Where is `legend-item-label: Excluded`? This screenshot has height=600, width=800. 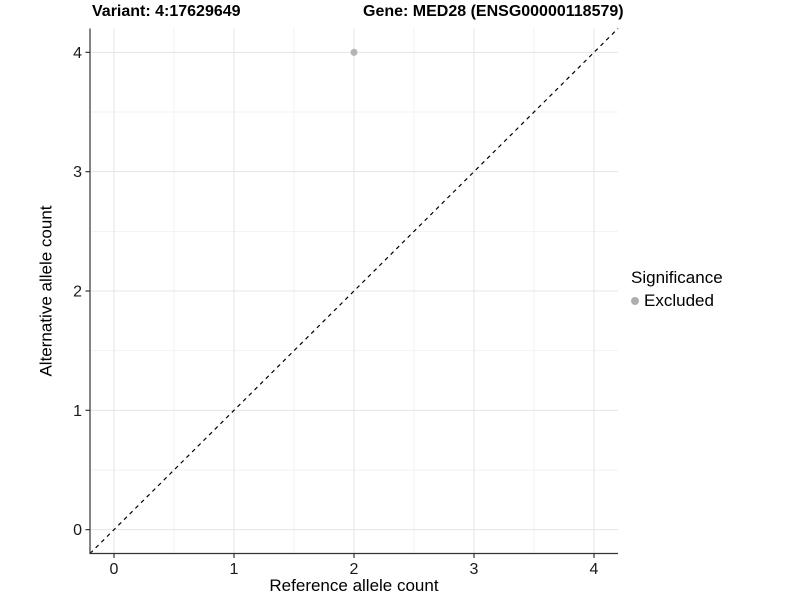 legend-item-label: Excluded is located at coordinates (679, 300).